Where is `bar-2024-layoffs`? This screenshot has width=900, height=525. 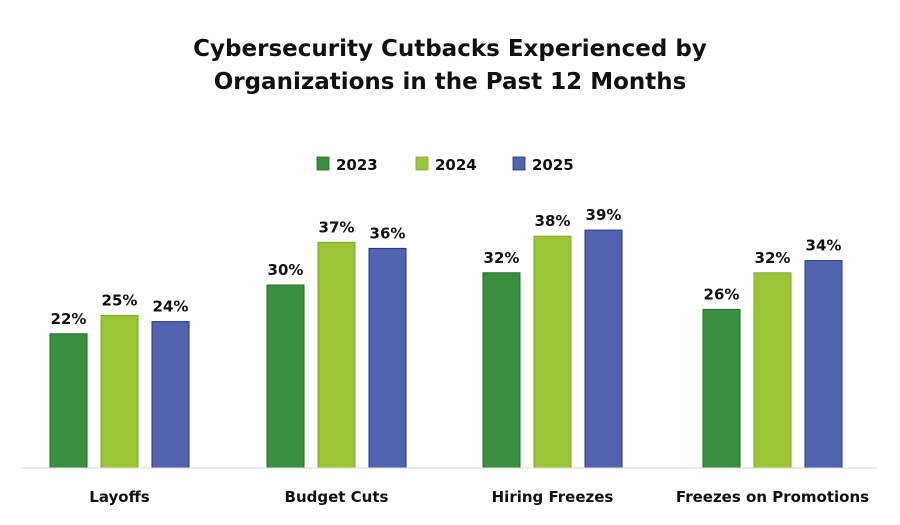
bar-2024-layoffs is located at coordinates (119, 392).